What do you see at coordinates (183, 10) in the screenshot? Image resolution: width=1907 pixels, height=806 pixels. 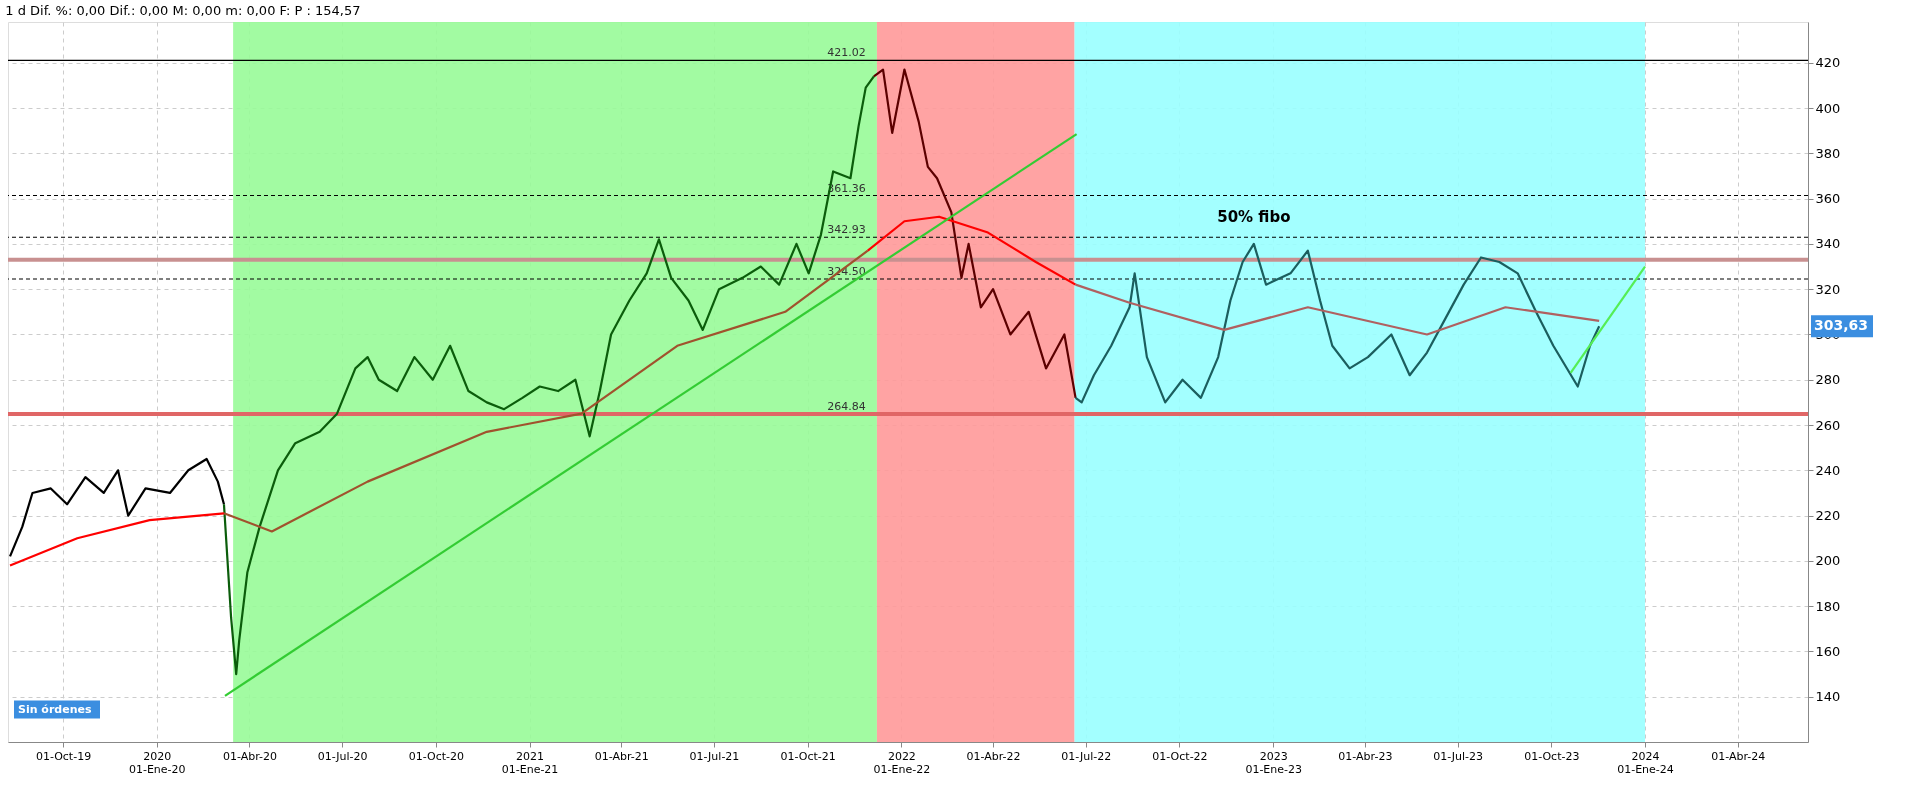 I see `chart-title: 1 d Dif. %: 0,00 Dif.: 0,00 M: 0,00 m: 0,00 F: P : 154,57` at bounding box center [183, 10].